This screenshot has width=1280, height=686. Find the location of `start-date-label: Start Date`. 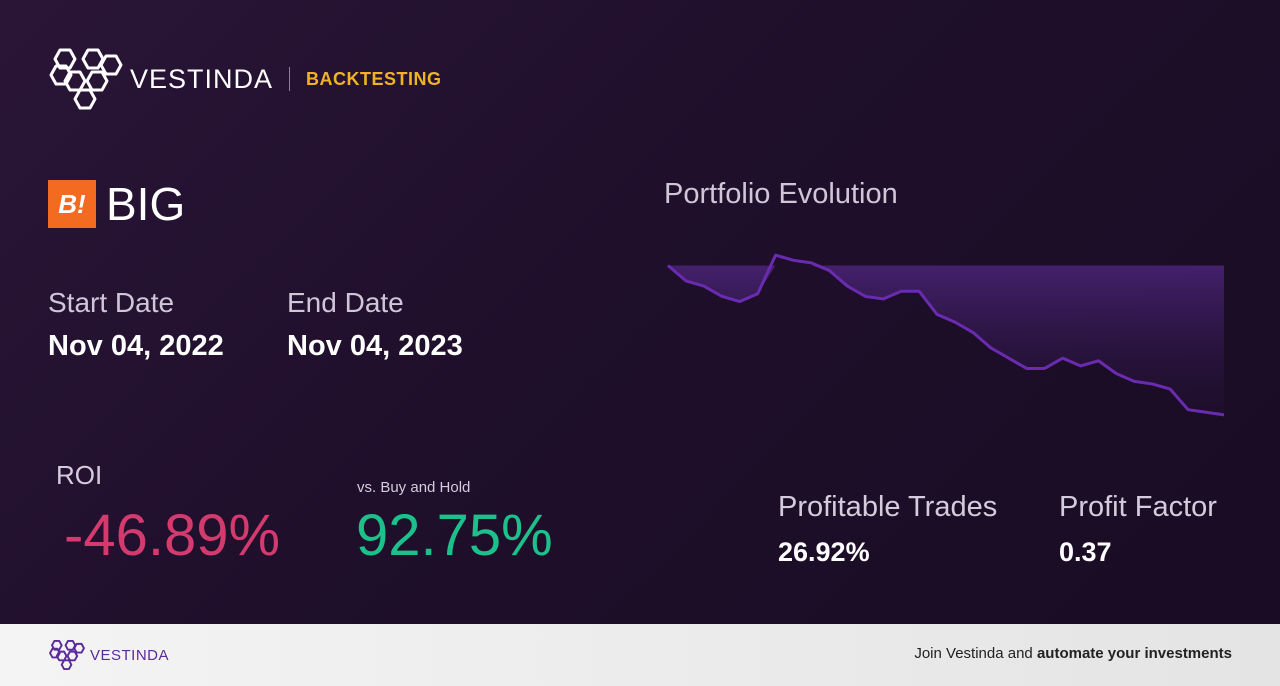

start-date-label: Start Date is located at coordinates (111, 302).